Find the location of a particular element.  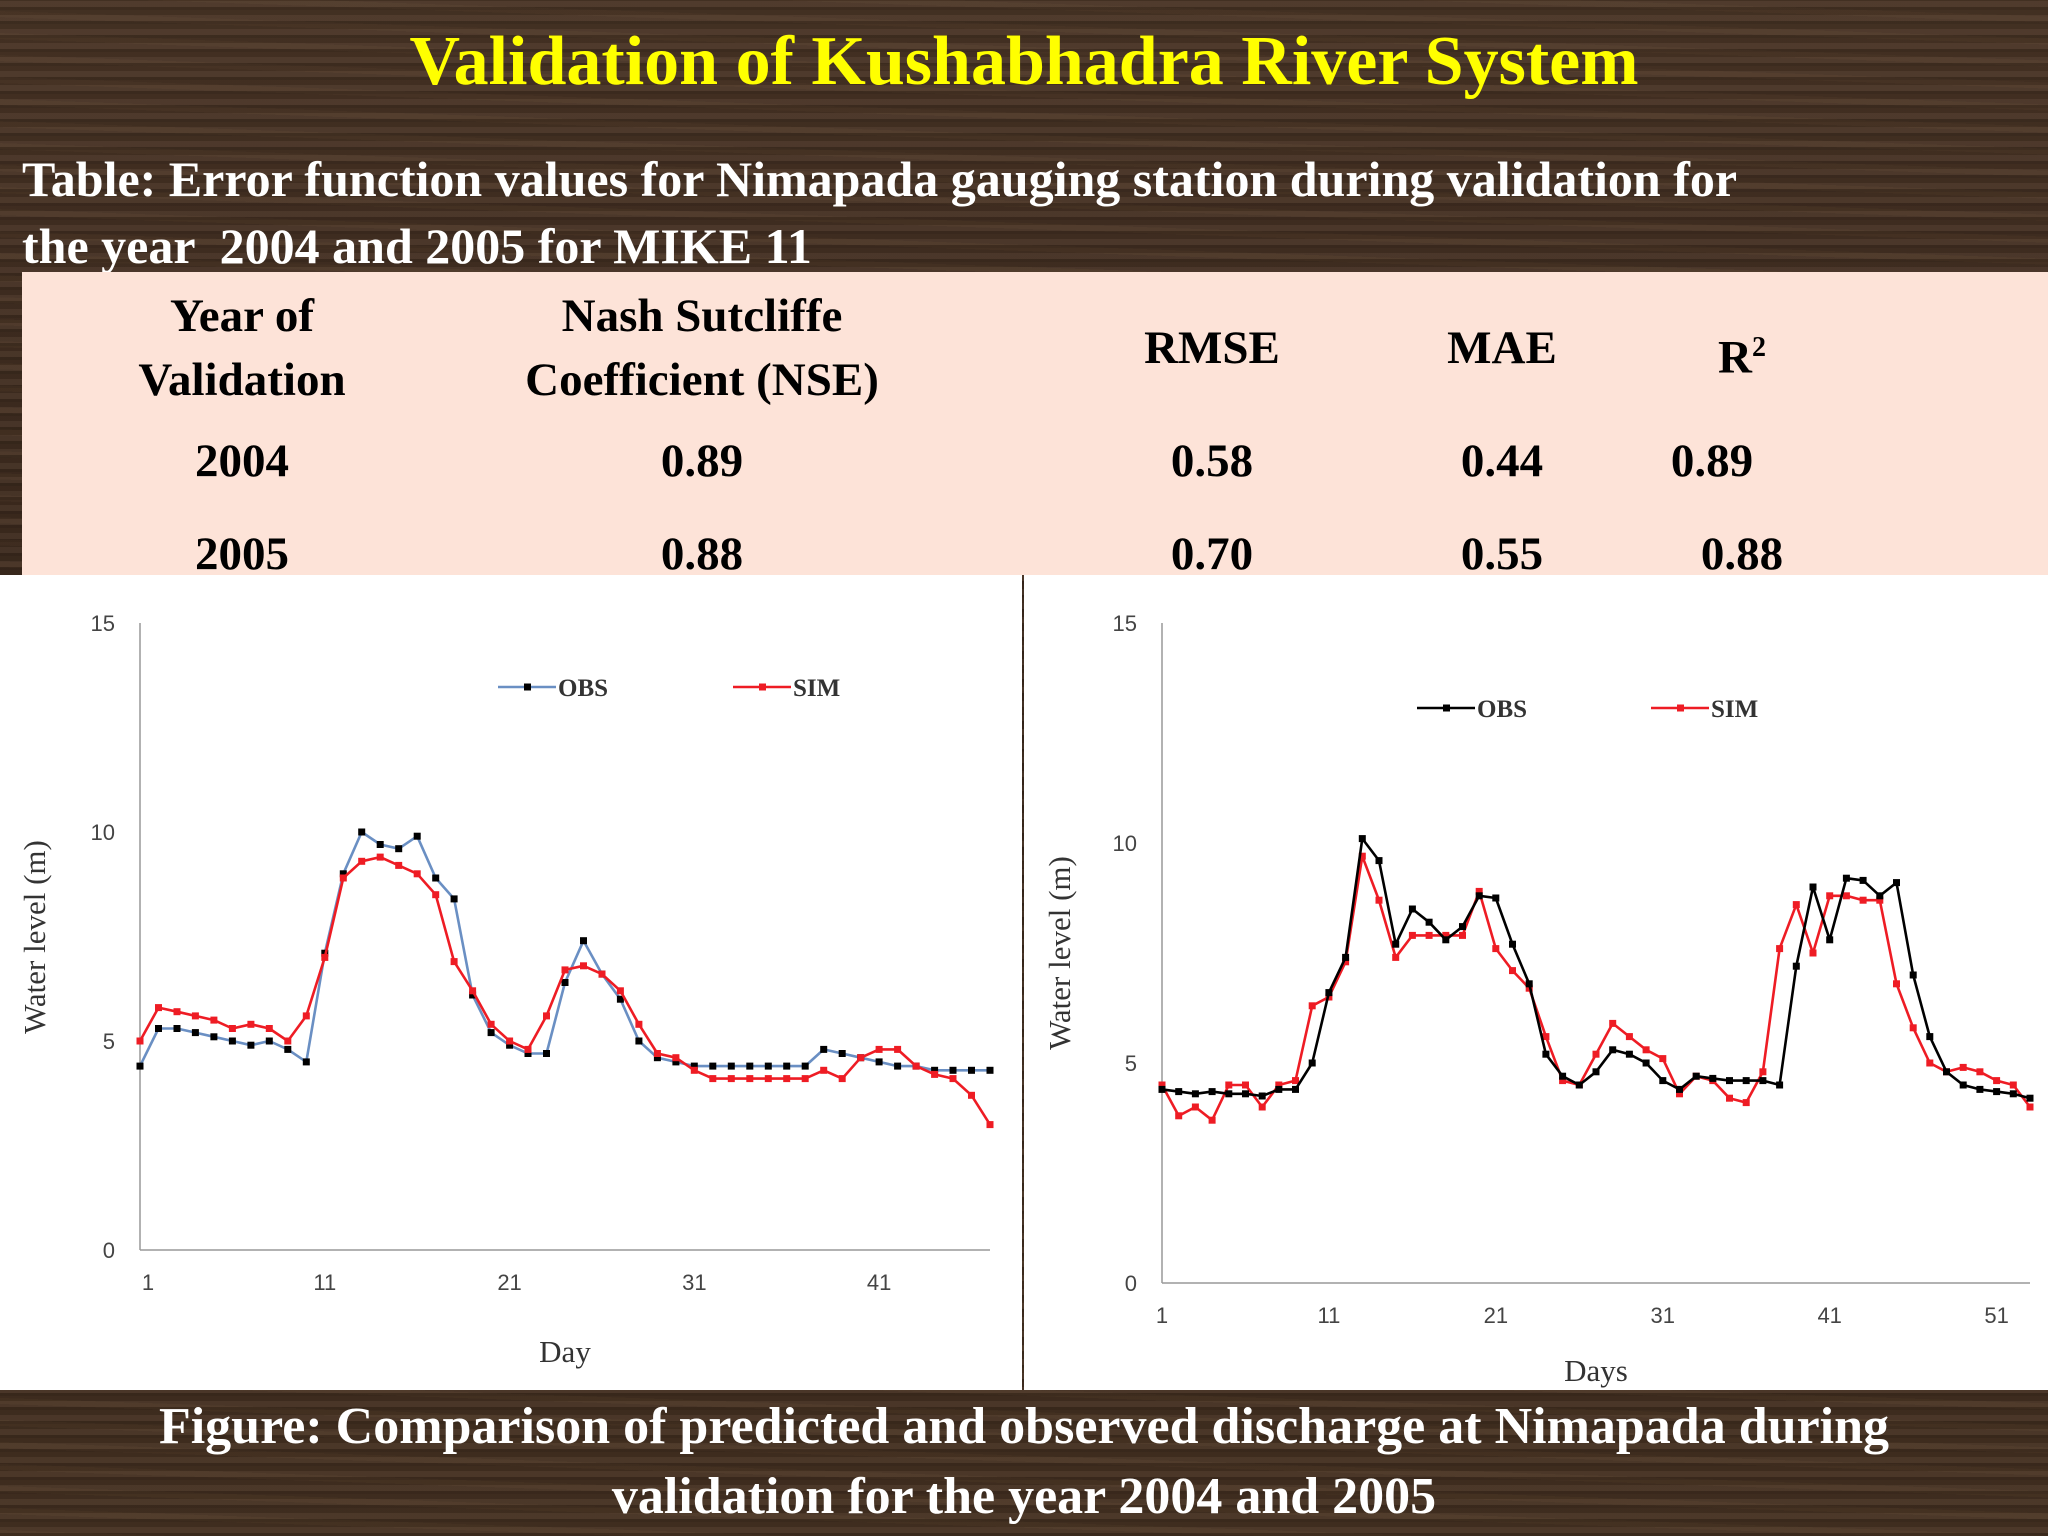

header-year: Year of Validation is located at coordinates (242, 348).